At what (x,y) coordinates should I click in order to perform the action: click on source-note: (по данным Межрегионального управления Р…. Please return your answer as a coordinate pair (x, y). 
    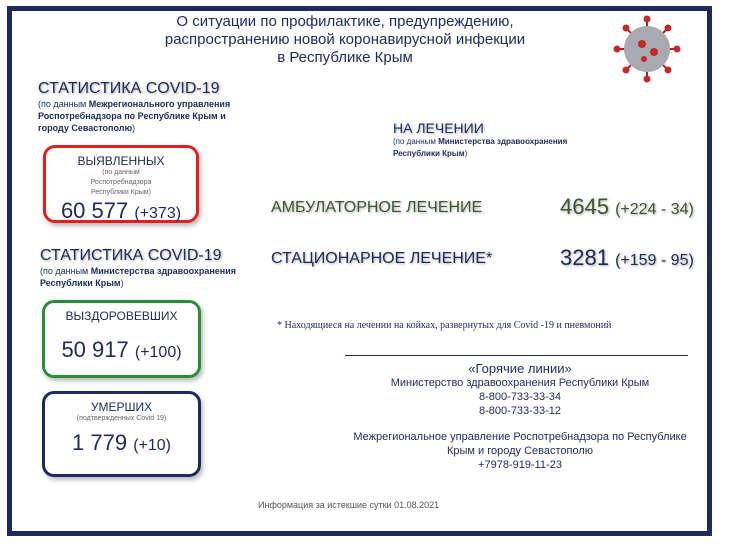
    Looking at the image, I should click on (138, 116).